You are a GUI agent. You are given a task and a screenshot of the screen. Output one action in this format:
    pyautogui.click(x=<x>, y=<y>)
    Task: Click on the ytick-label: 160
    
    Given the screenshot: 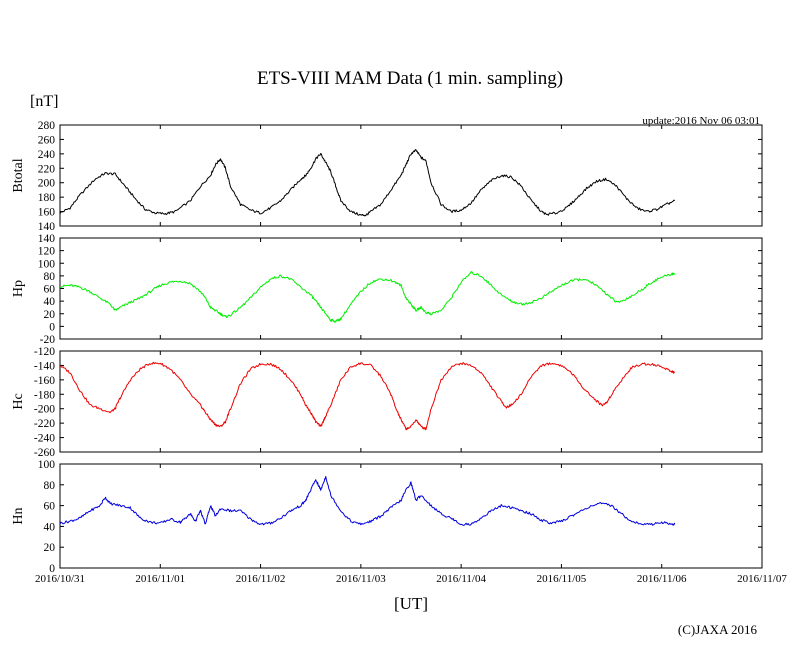 What is the action you would take?
    pyautogui.click(x=47, y=213)
    